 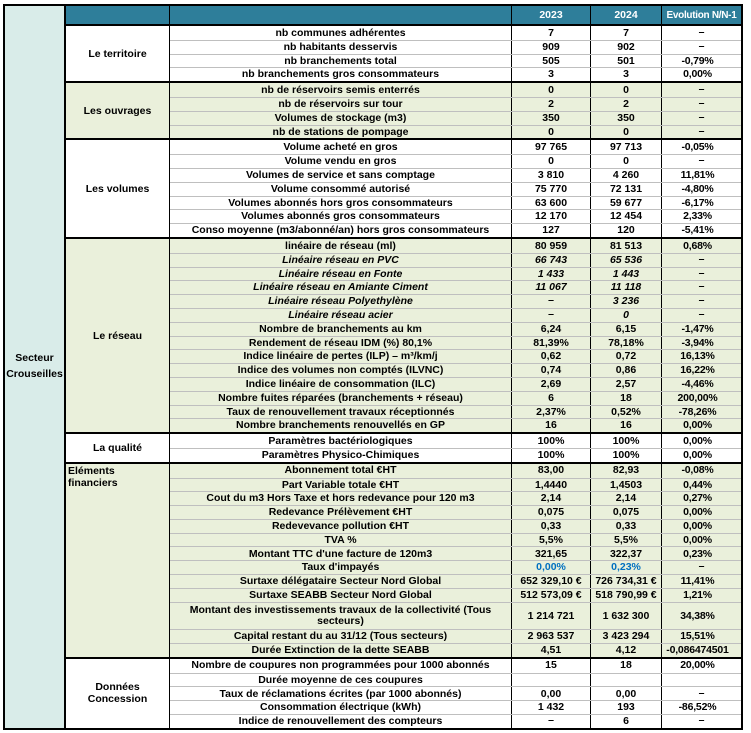 What do you see at coordinates (551, 245) in the screenshot?
I see `cell-2023: 80 959` at bounding box center [551, 245].